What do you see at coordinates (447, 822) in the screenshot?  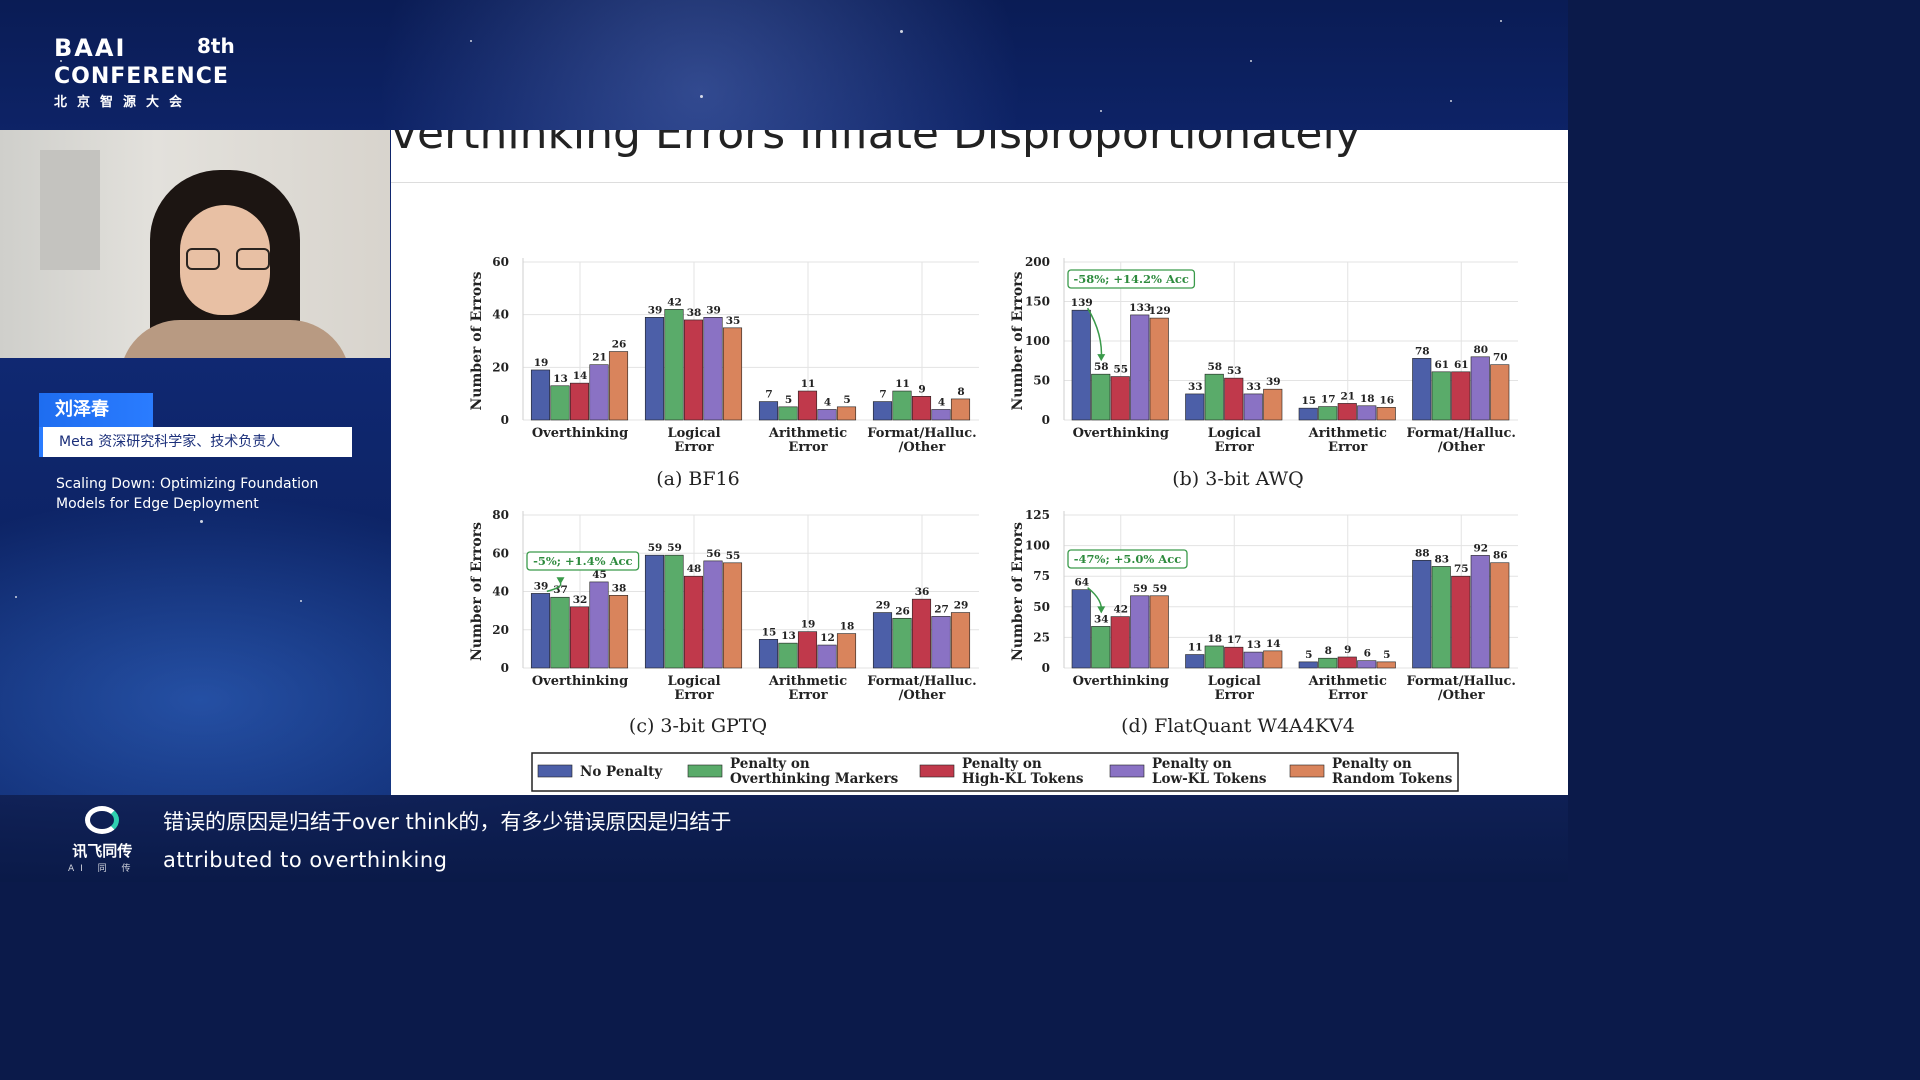 I see `subtitle-cn: 错误的原因是归结于over think的，有多少错误原因是归结于` at bounding box center [447, 822].